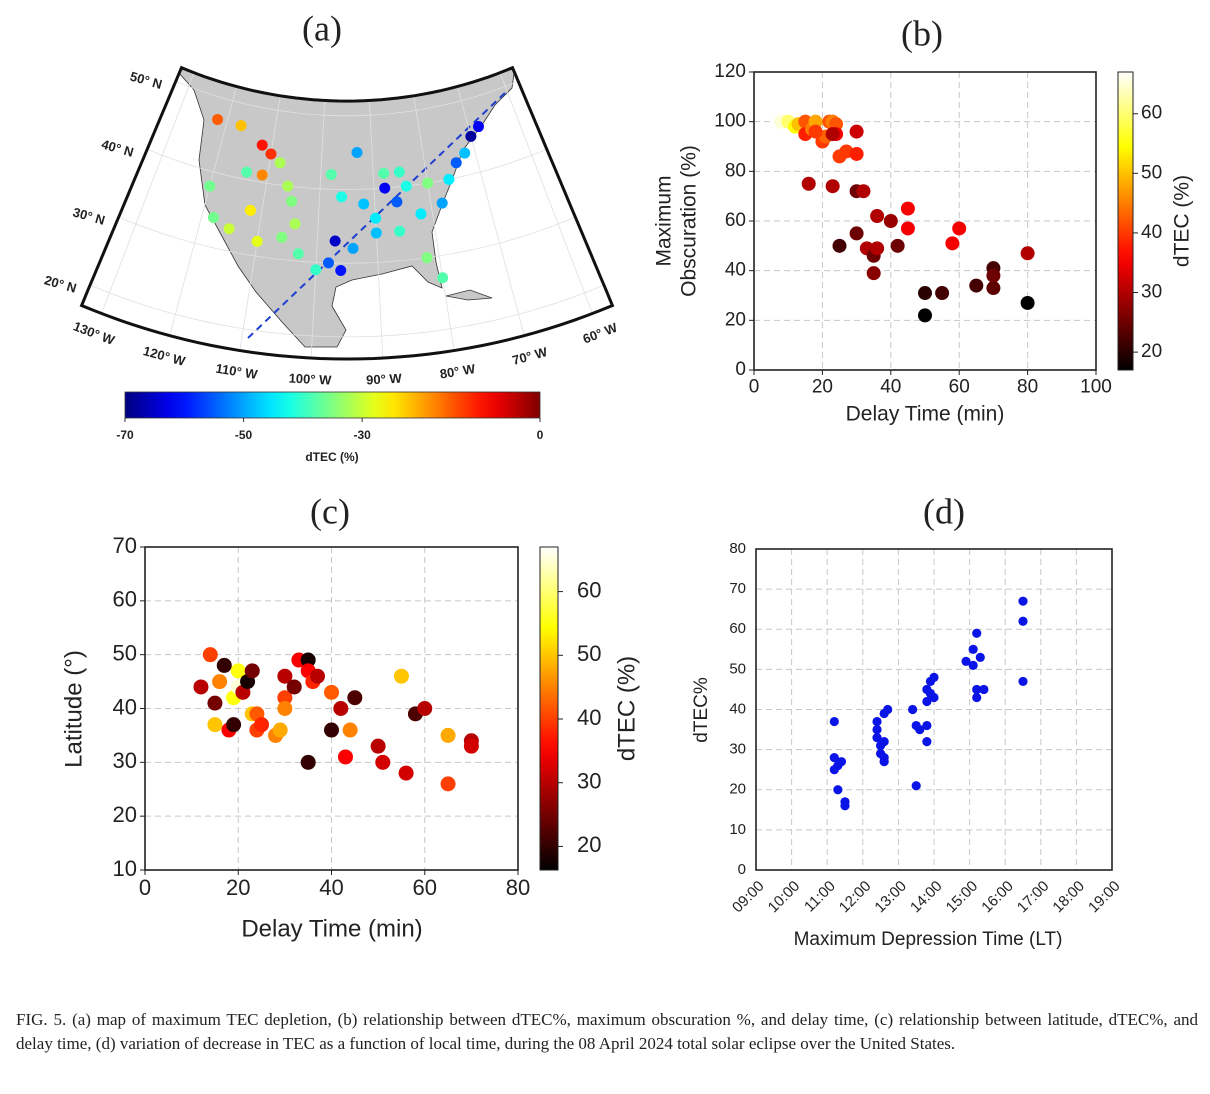 Image resolution: width=1210 pixels, height=1094 pixels. What do you see at coordinates (737, 829) in the screenshot?
I see `y-tick-label: 10` at bounding box center [737, 829].